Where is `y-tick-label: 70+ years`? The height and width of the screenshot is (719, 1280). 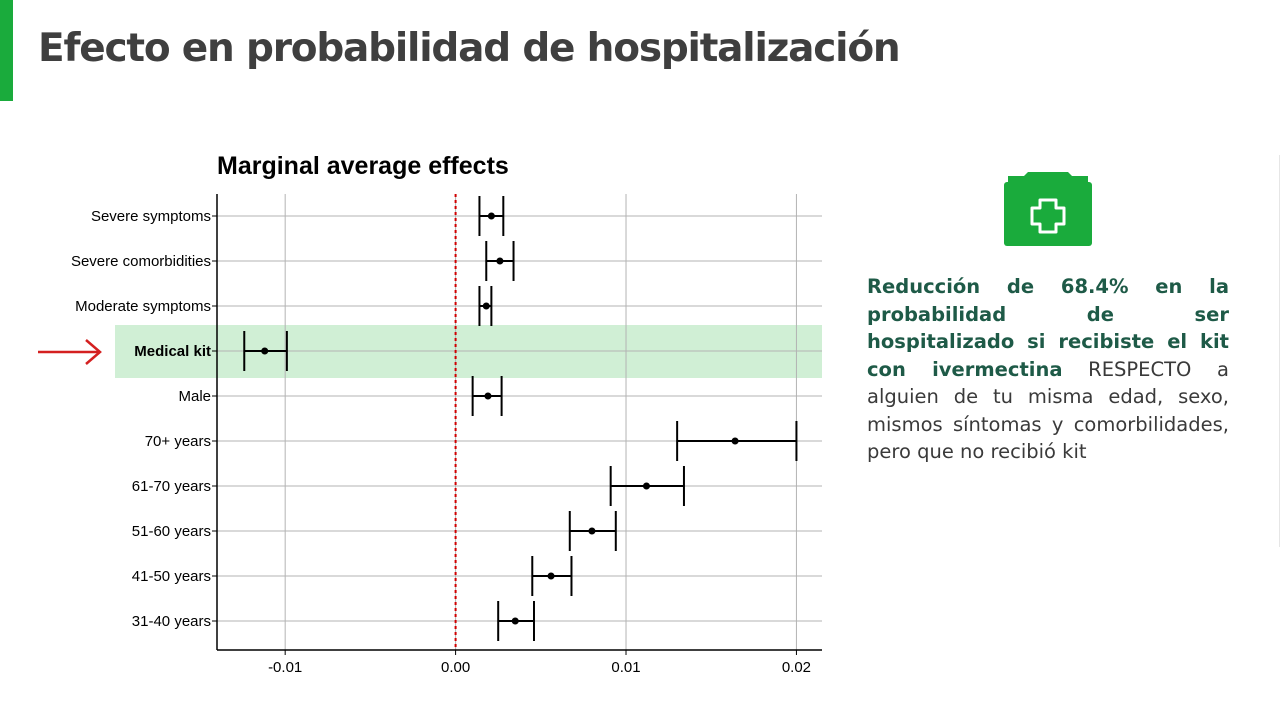 y-tick-label: 70+ years is located at coordinates (178, 441).